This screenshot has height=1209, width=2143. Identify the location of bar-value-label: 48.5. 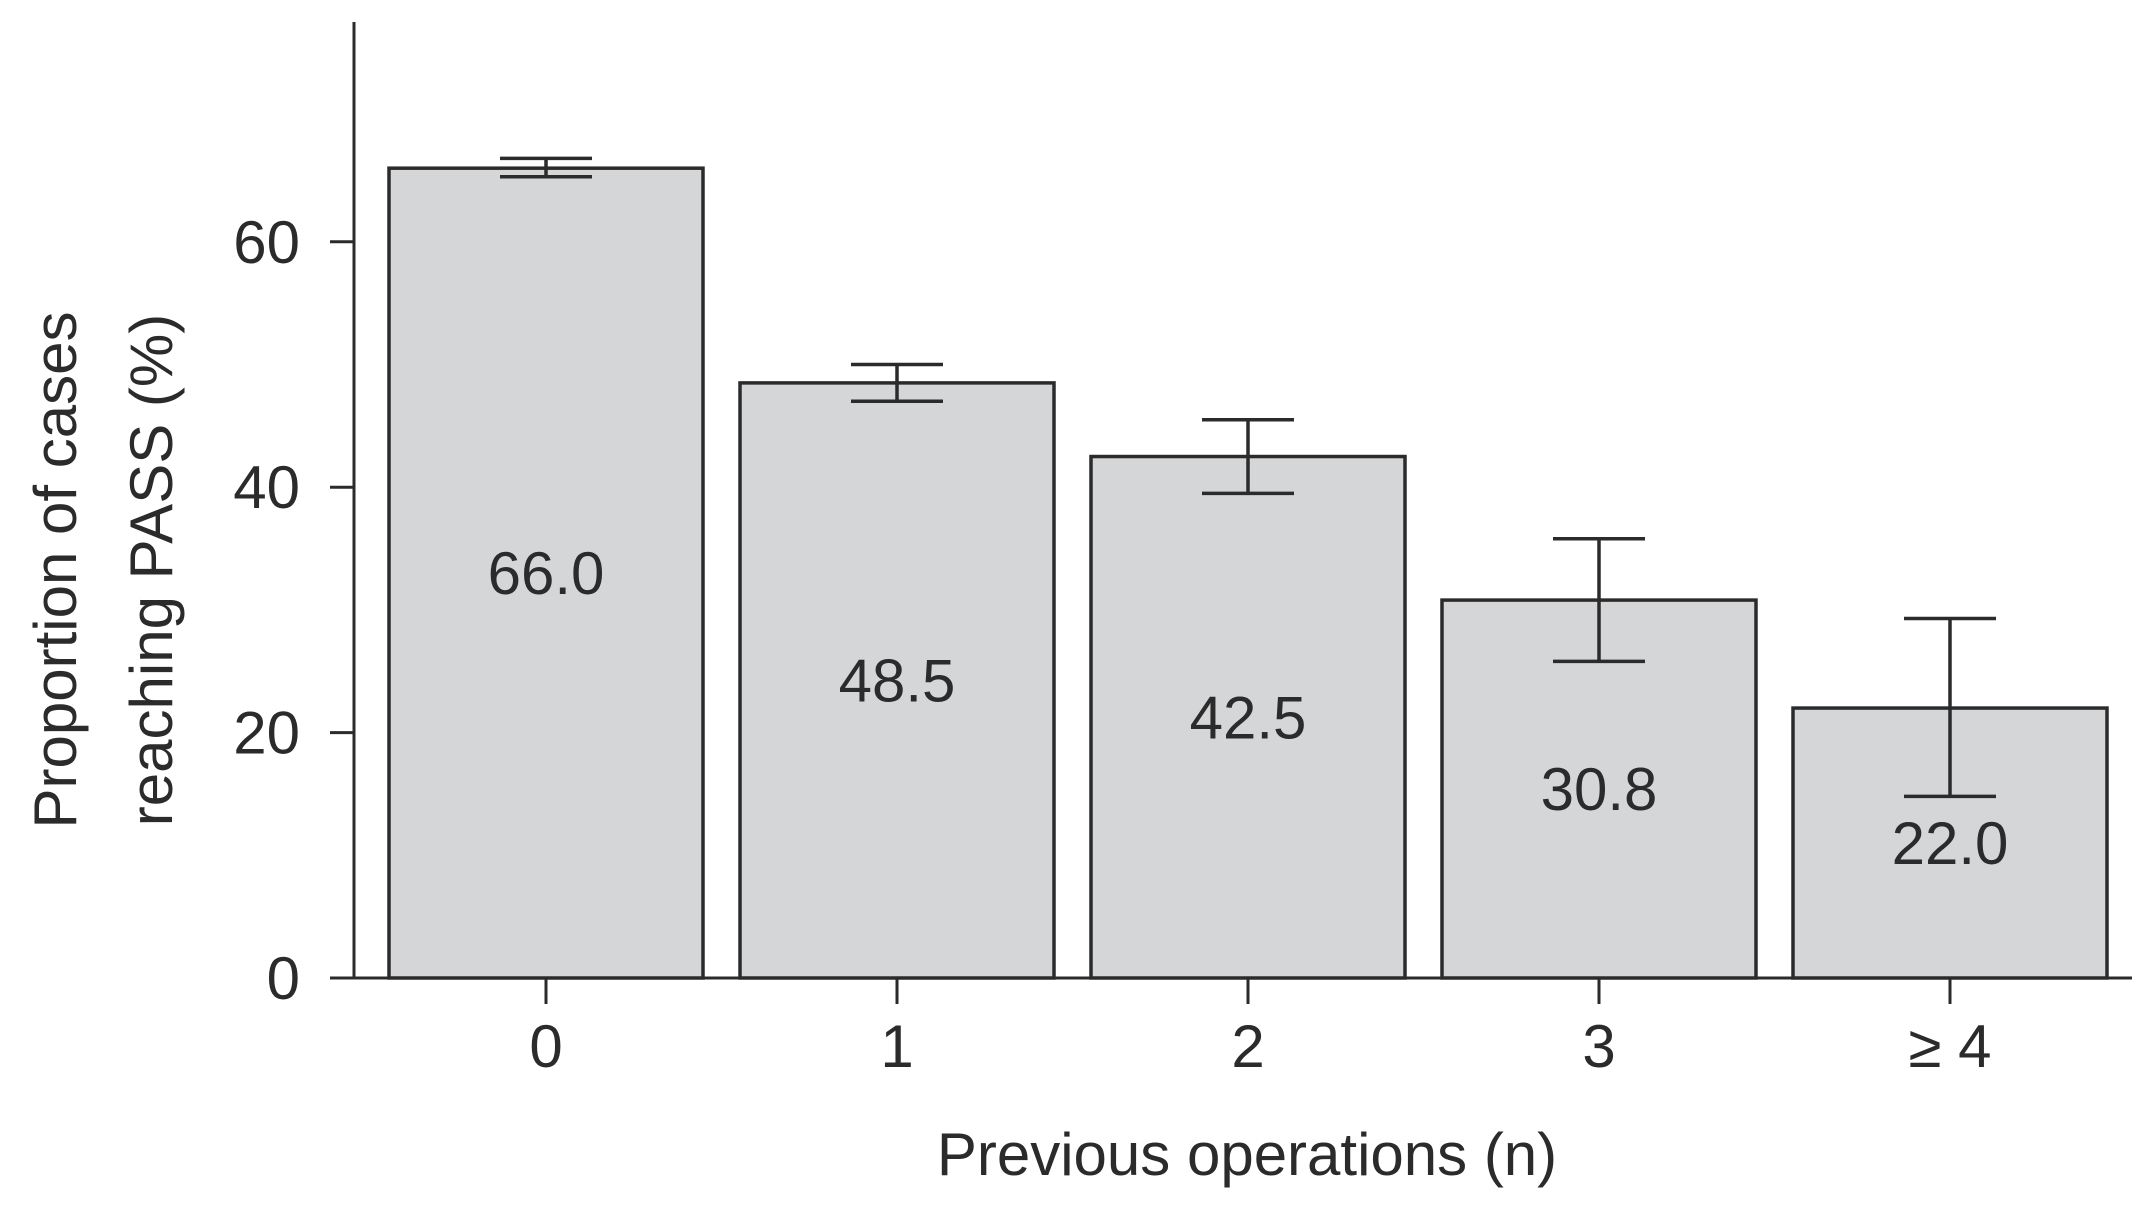
(897, 680).